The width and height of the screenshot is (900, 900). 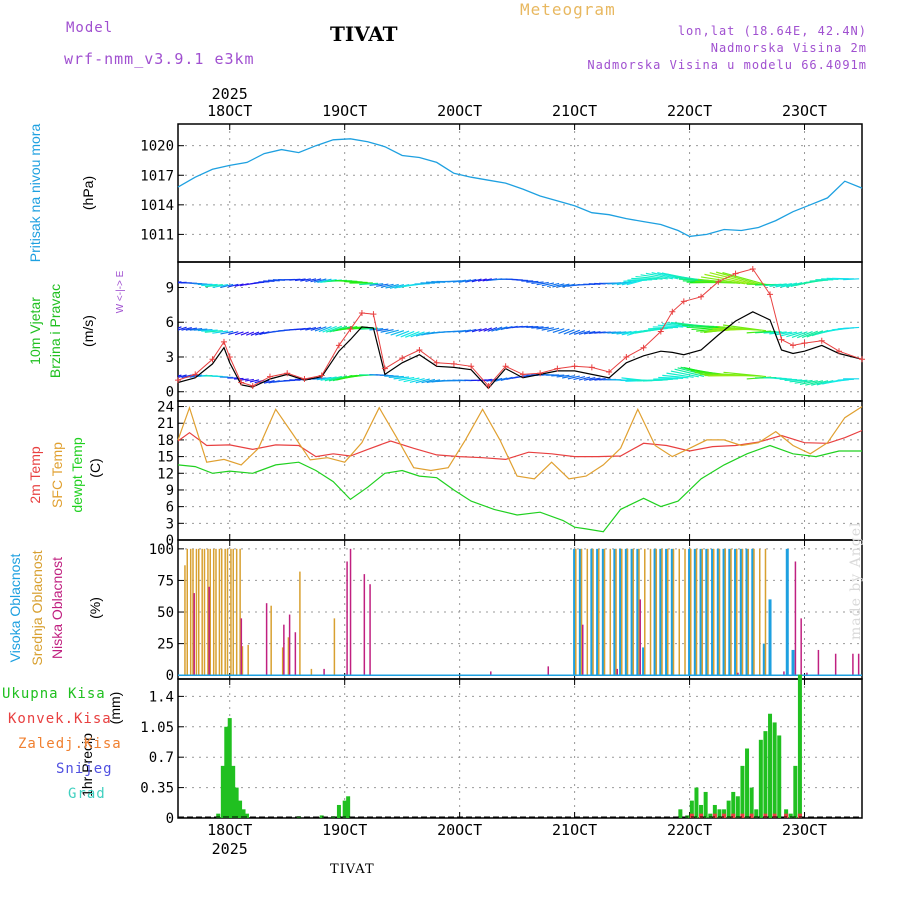 What do you see at coordinates (157, 206) in the screenshot?
I see `ytick-label: 1014` at bounding box center [157, 206].